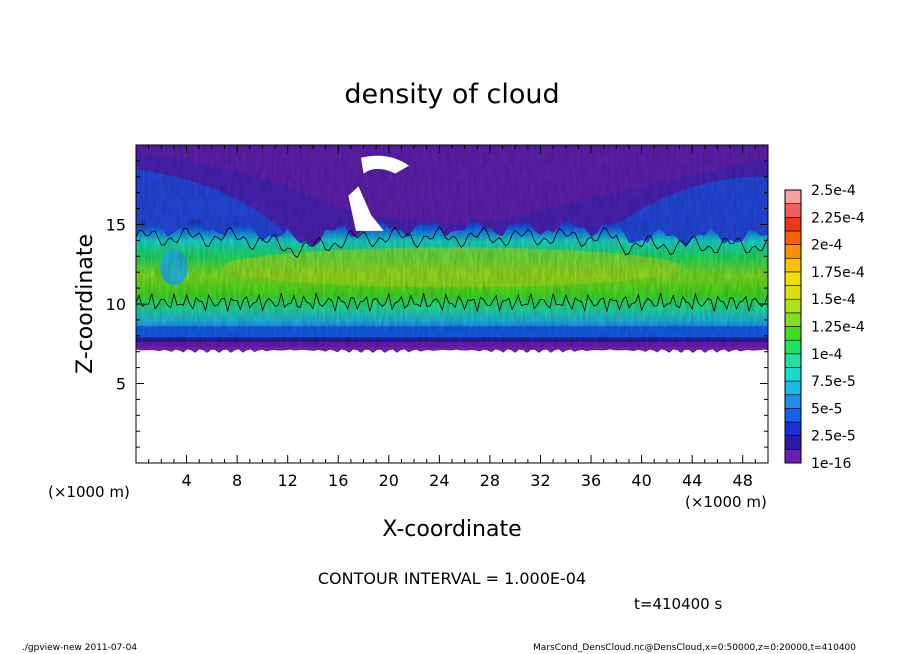 The width and height of the screenshot is (904, 654). I want to click on colorbar-label: 7.5e-5, so click(833, 382).